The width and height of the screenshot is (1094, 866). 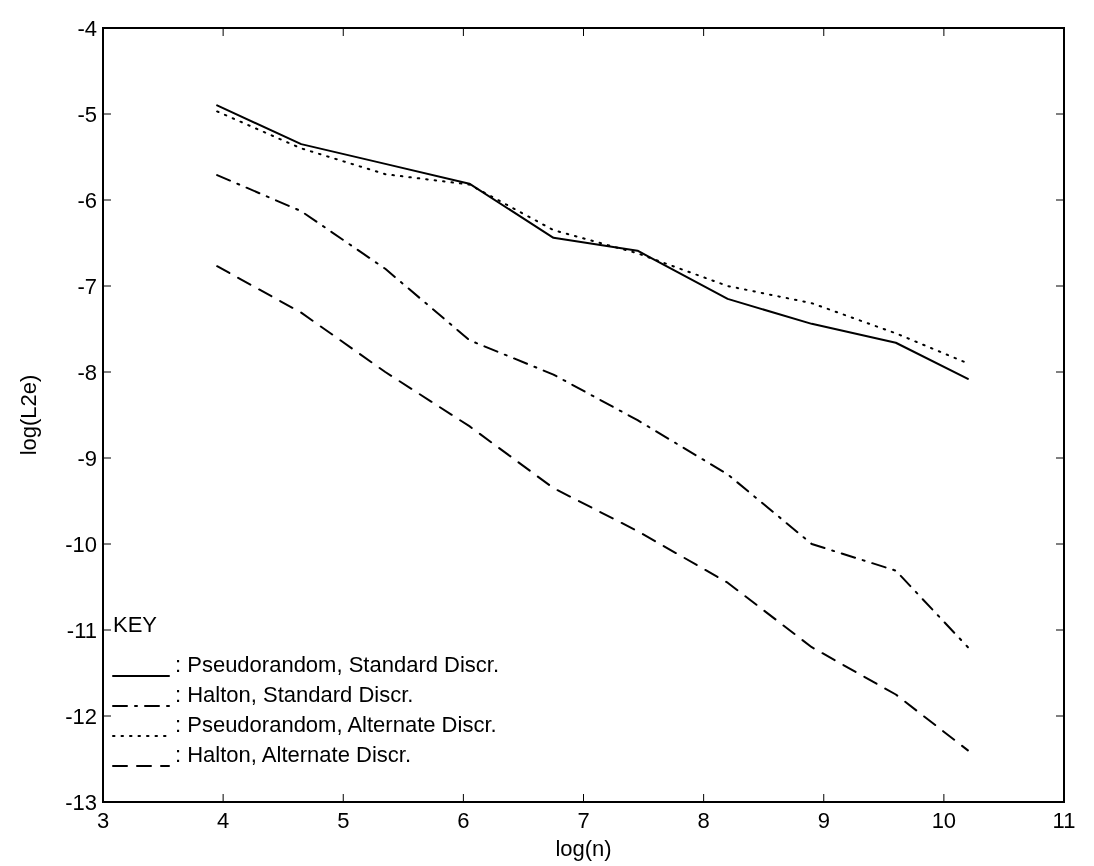 I want to click on x-tick-label: 4, so click(x=223, y=820).